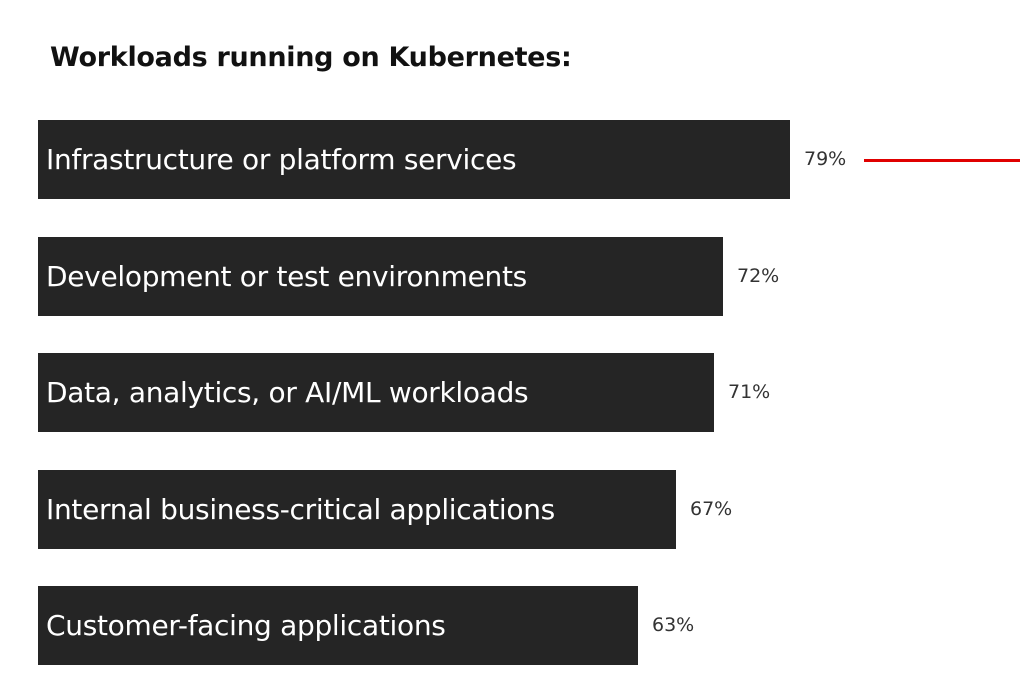  What do you see at coordinates (711, 509) in the screenshot?
I see `bar-value-label: 67%` at bounding box center [711, 509].